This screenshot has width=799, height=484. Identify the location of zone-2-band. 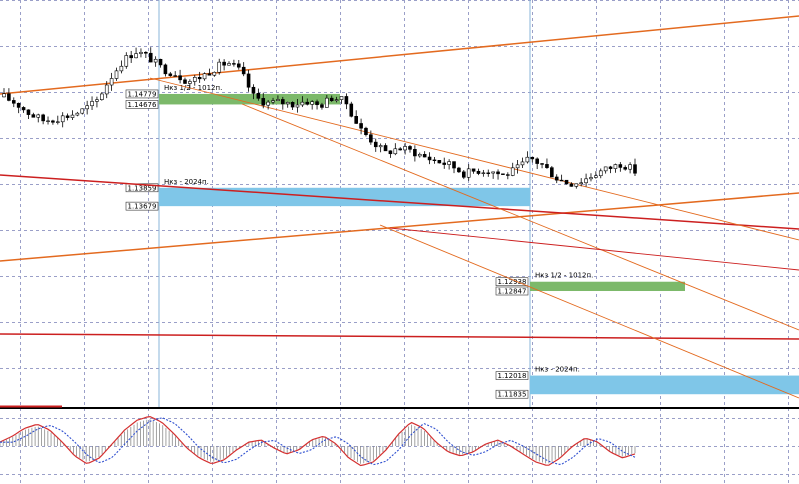
(344, 197).